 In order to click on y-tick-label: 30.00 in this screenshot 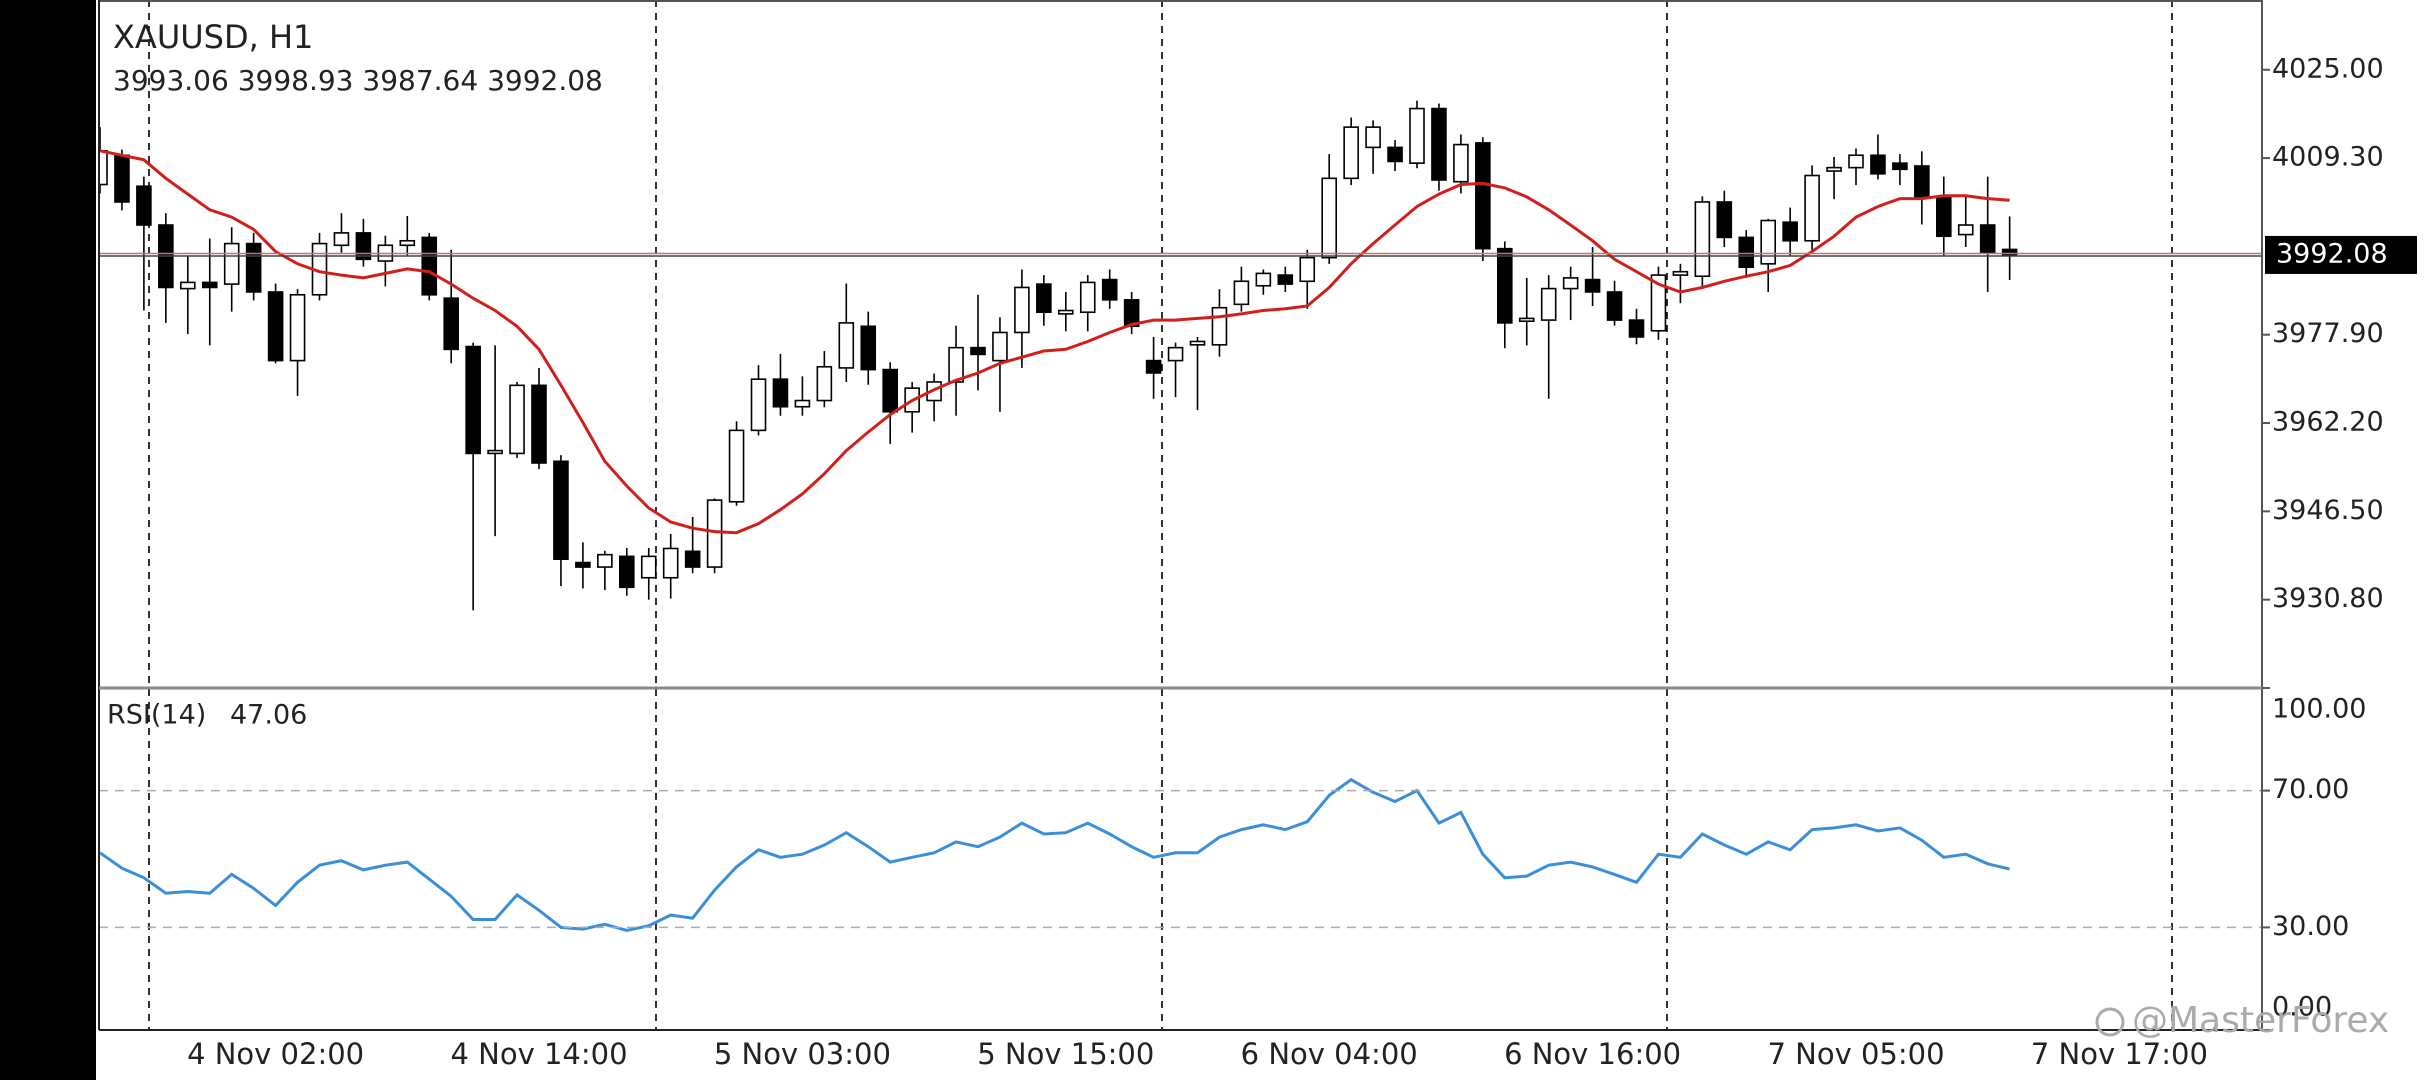, I will do `click(2310, 926)`.